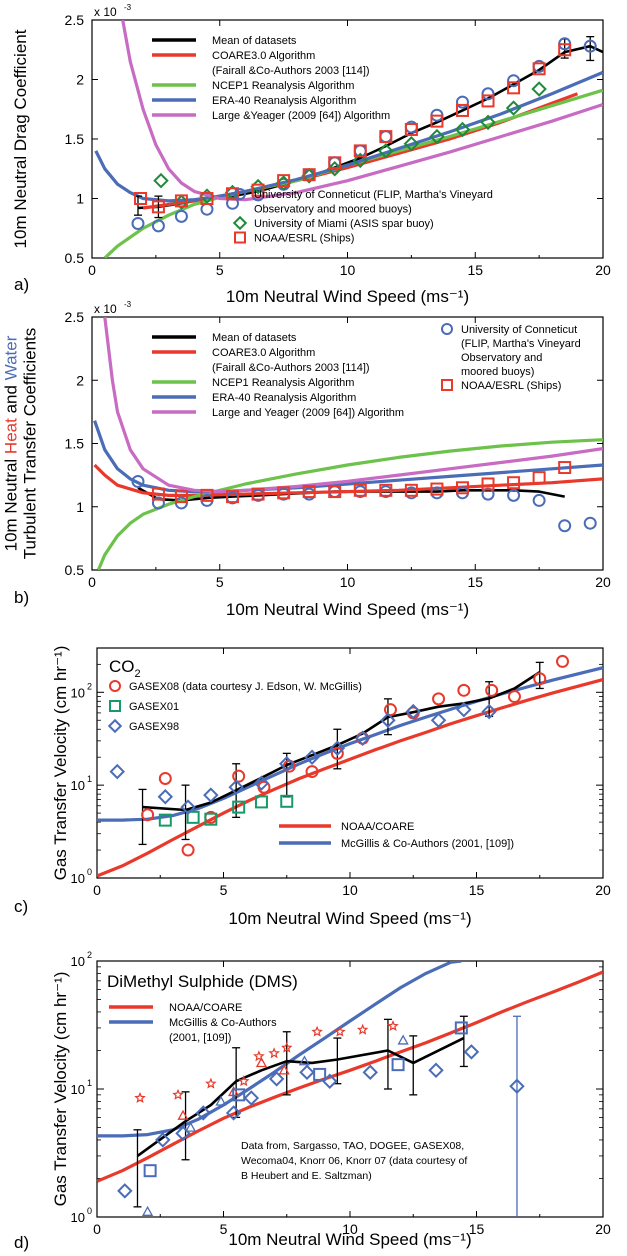  I want to click on y-axis-label-part: 10m Neutral Drag Coefficient, so click(20, 138).